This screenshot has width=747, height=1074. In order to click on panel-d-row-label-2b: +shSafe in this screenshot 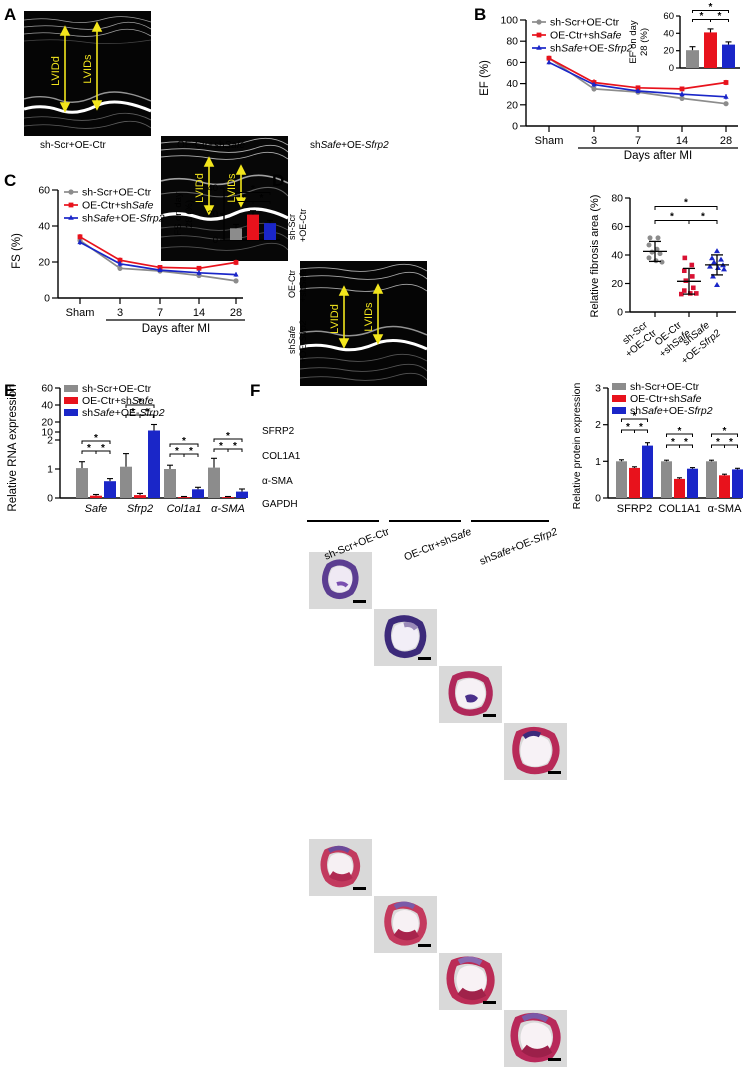, I will do `click(303, 285)`.